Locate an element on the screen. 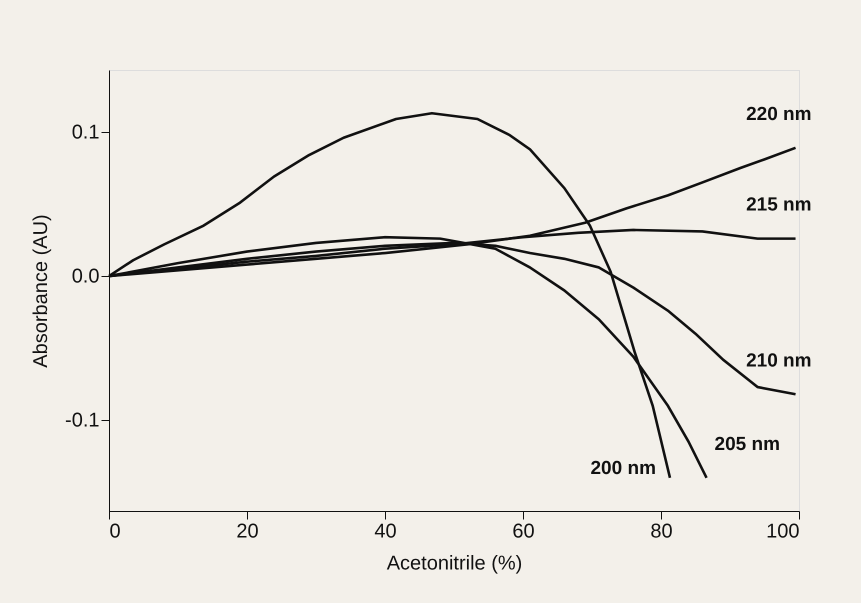 This screenshot has height=603, width=861. x-tick-label: 80 is located at coordinates (661, 531).